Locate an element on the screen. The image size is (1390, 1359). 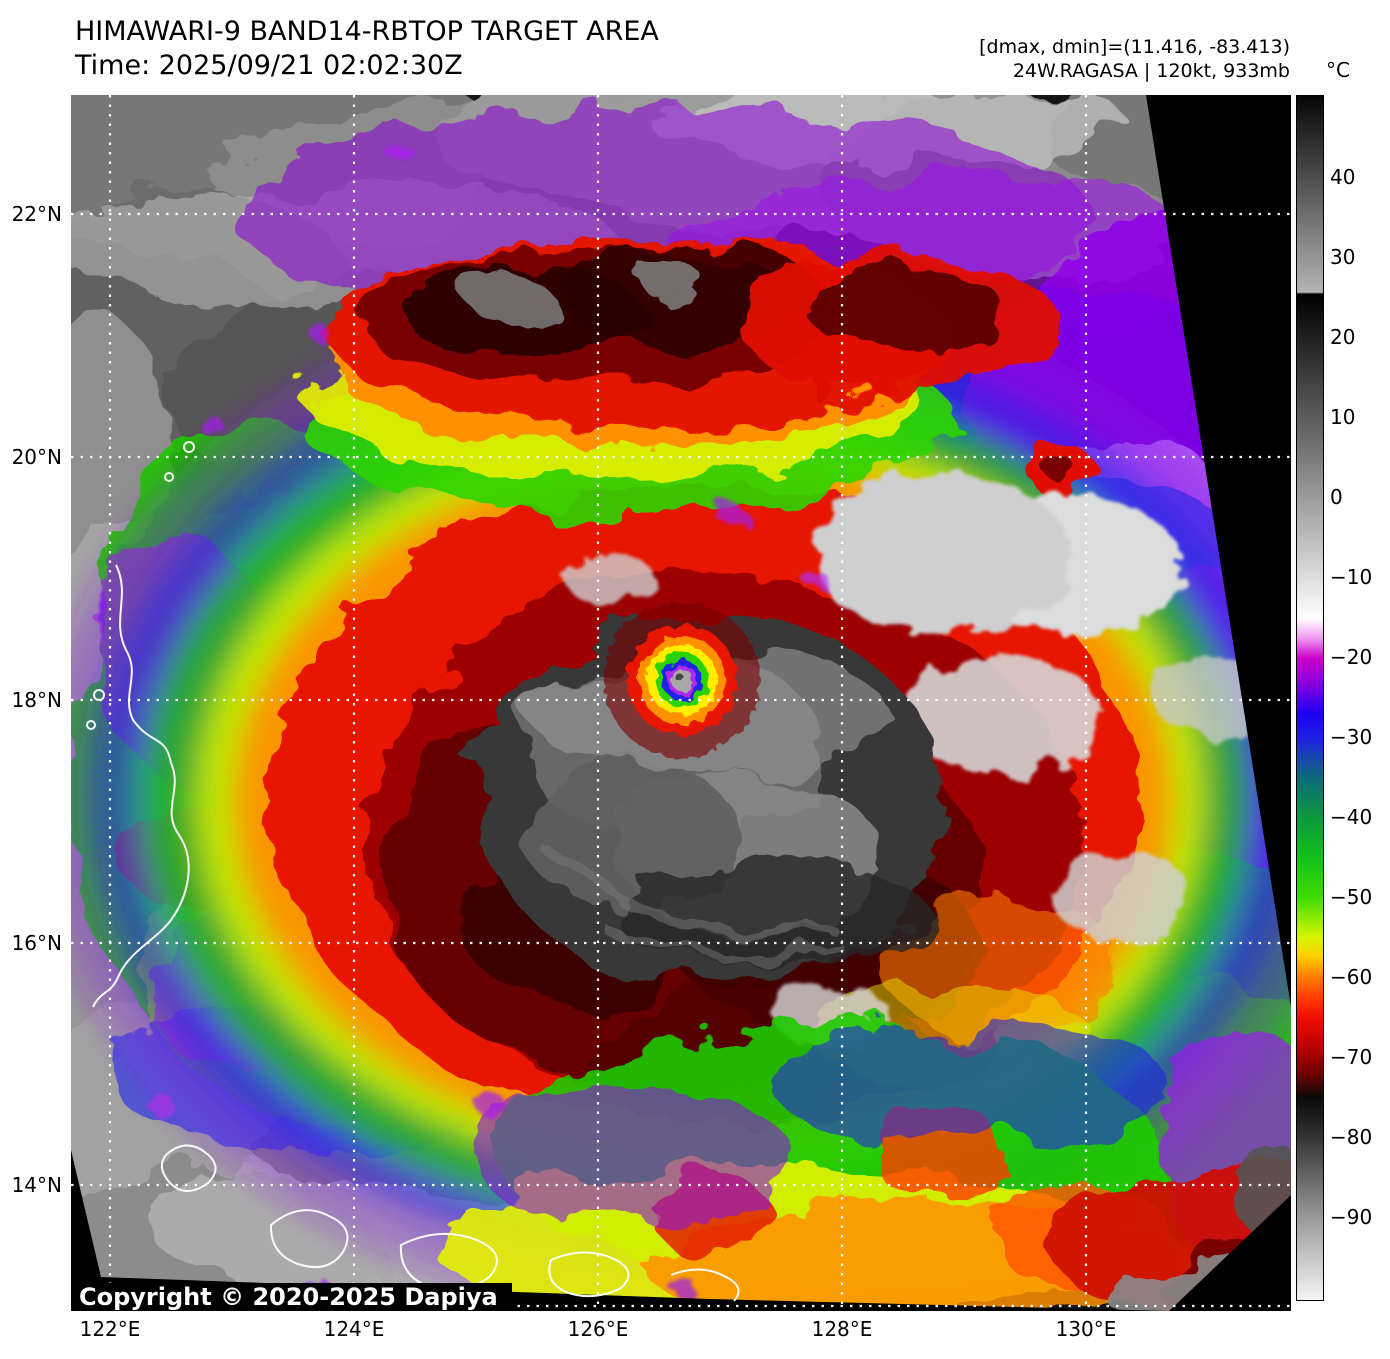
dmax-dmin-readout: [dmax, dmin]=(11.416, -83.413) is located at coordinates (1134, 47).